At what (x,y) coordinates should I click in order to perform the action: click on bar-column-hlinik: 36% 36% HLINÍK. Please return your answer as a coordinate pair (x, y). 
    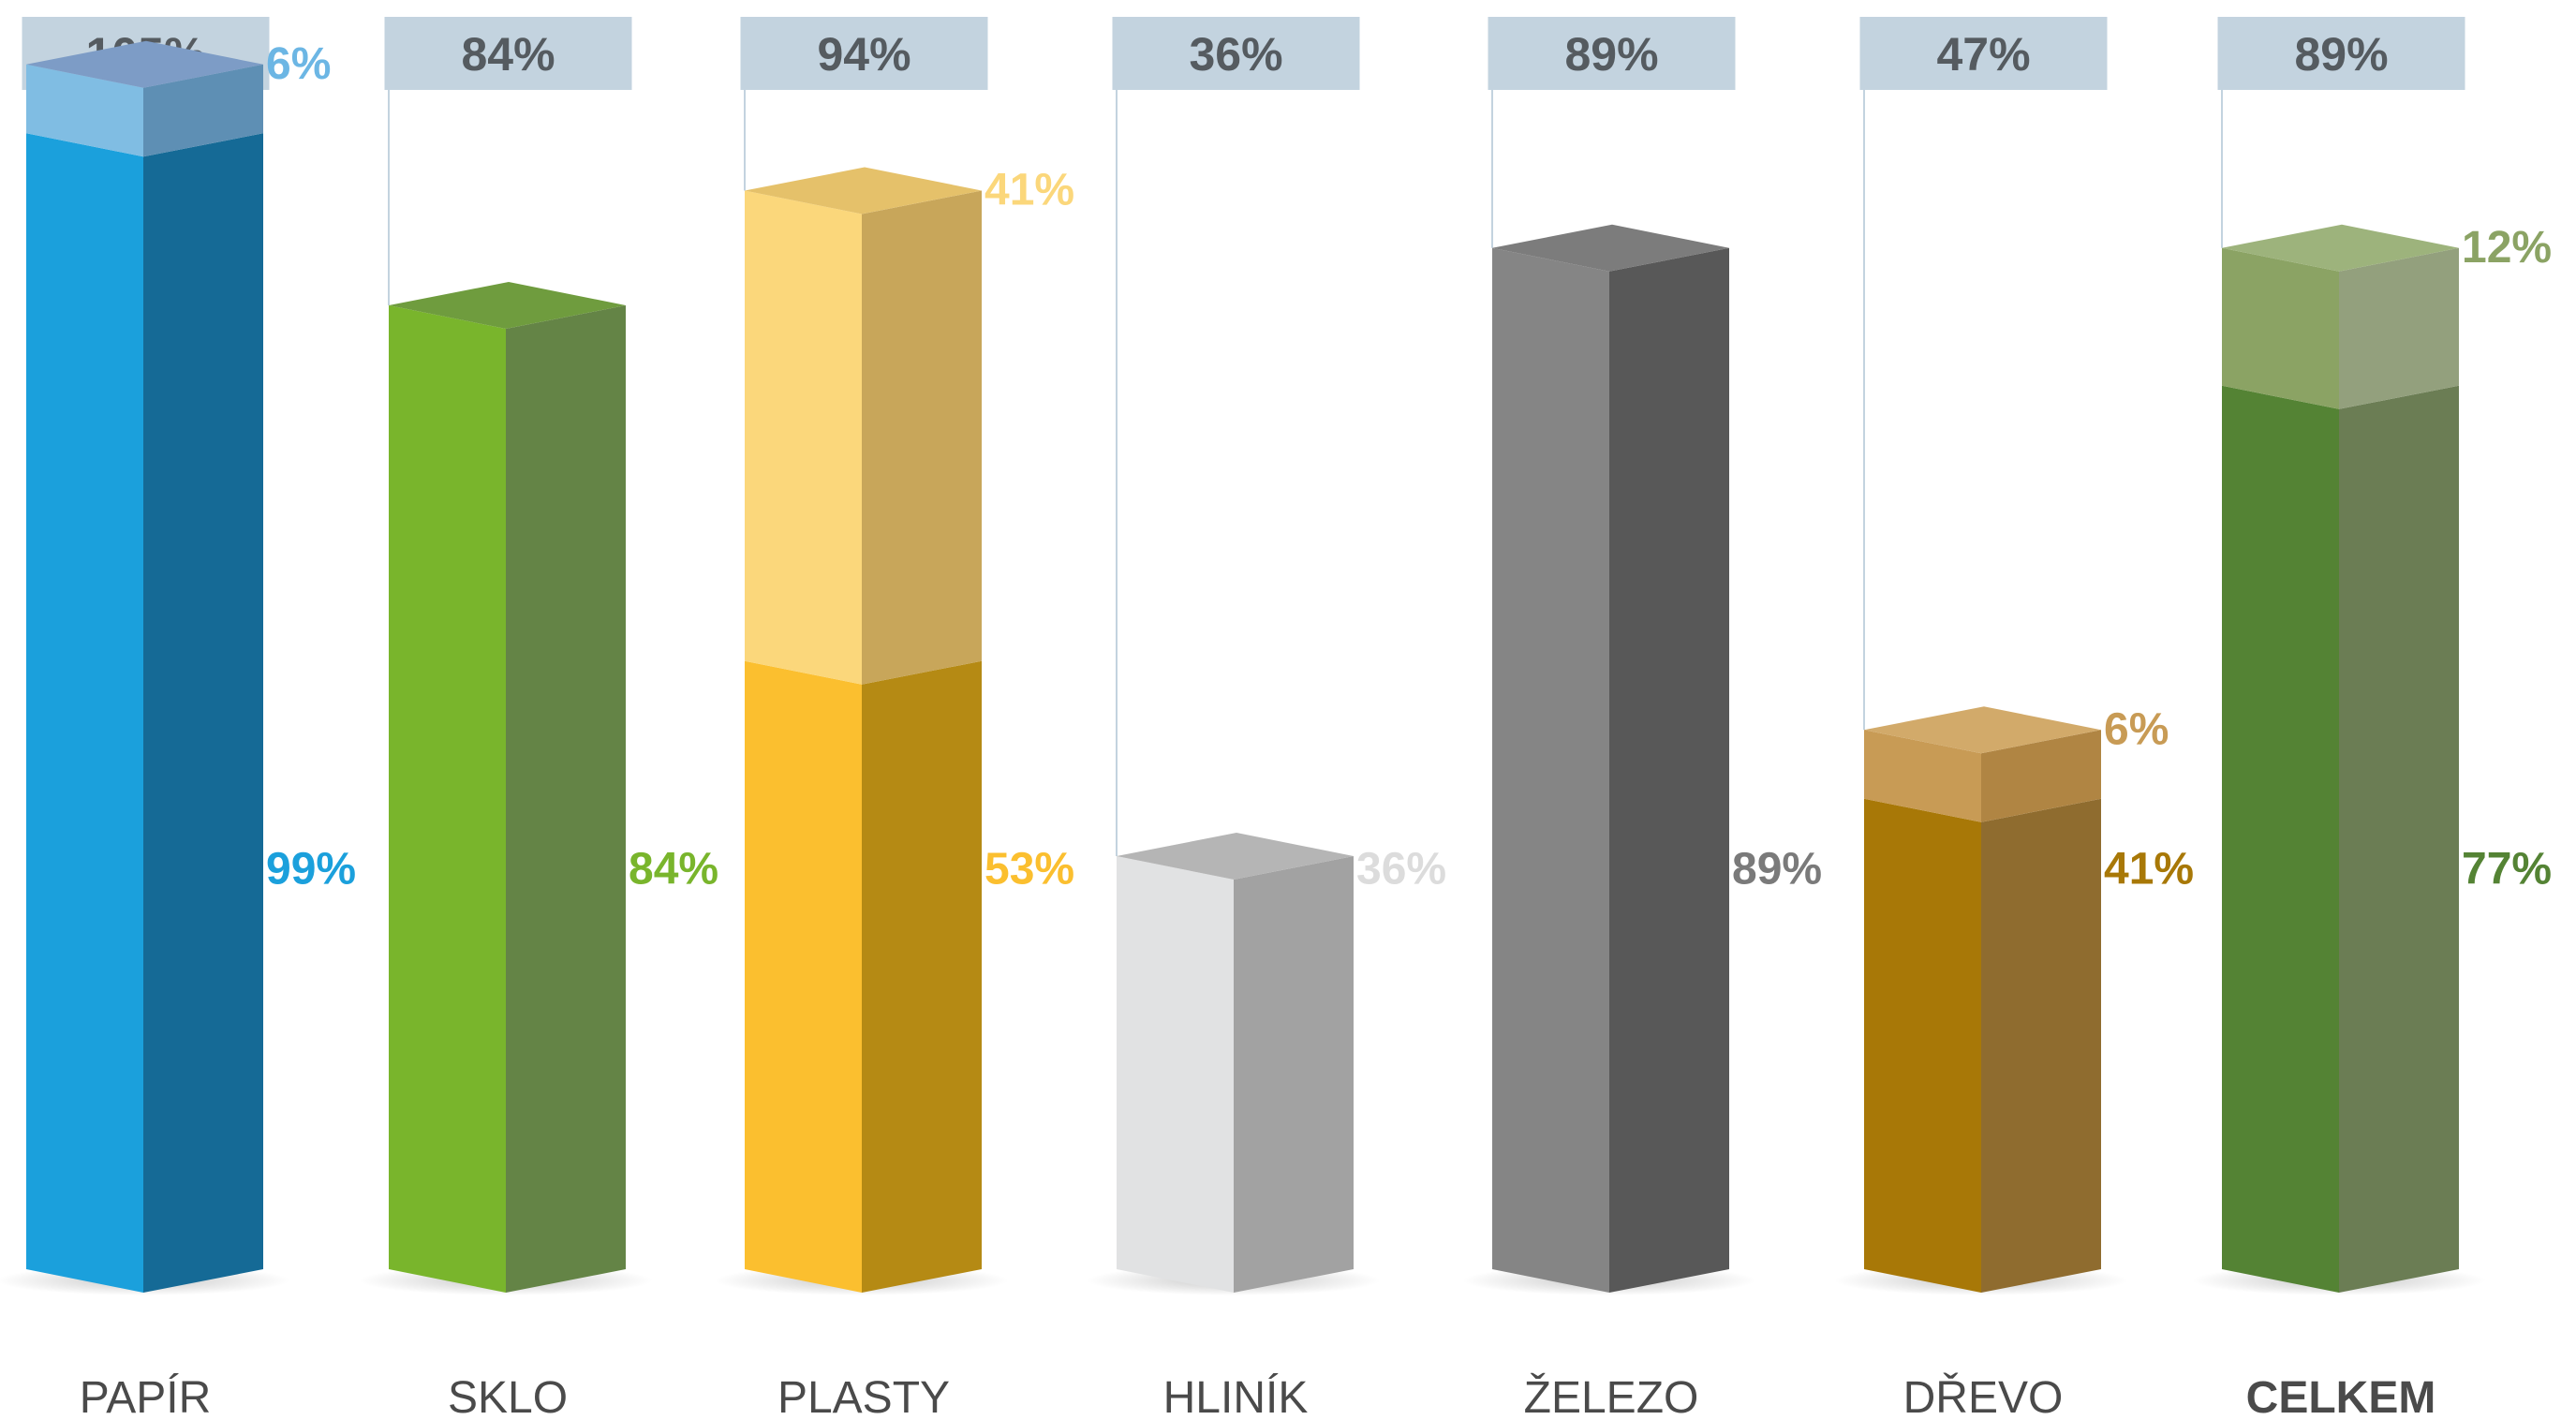
    Looking at the image, I should click on (1267, 718).